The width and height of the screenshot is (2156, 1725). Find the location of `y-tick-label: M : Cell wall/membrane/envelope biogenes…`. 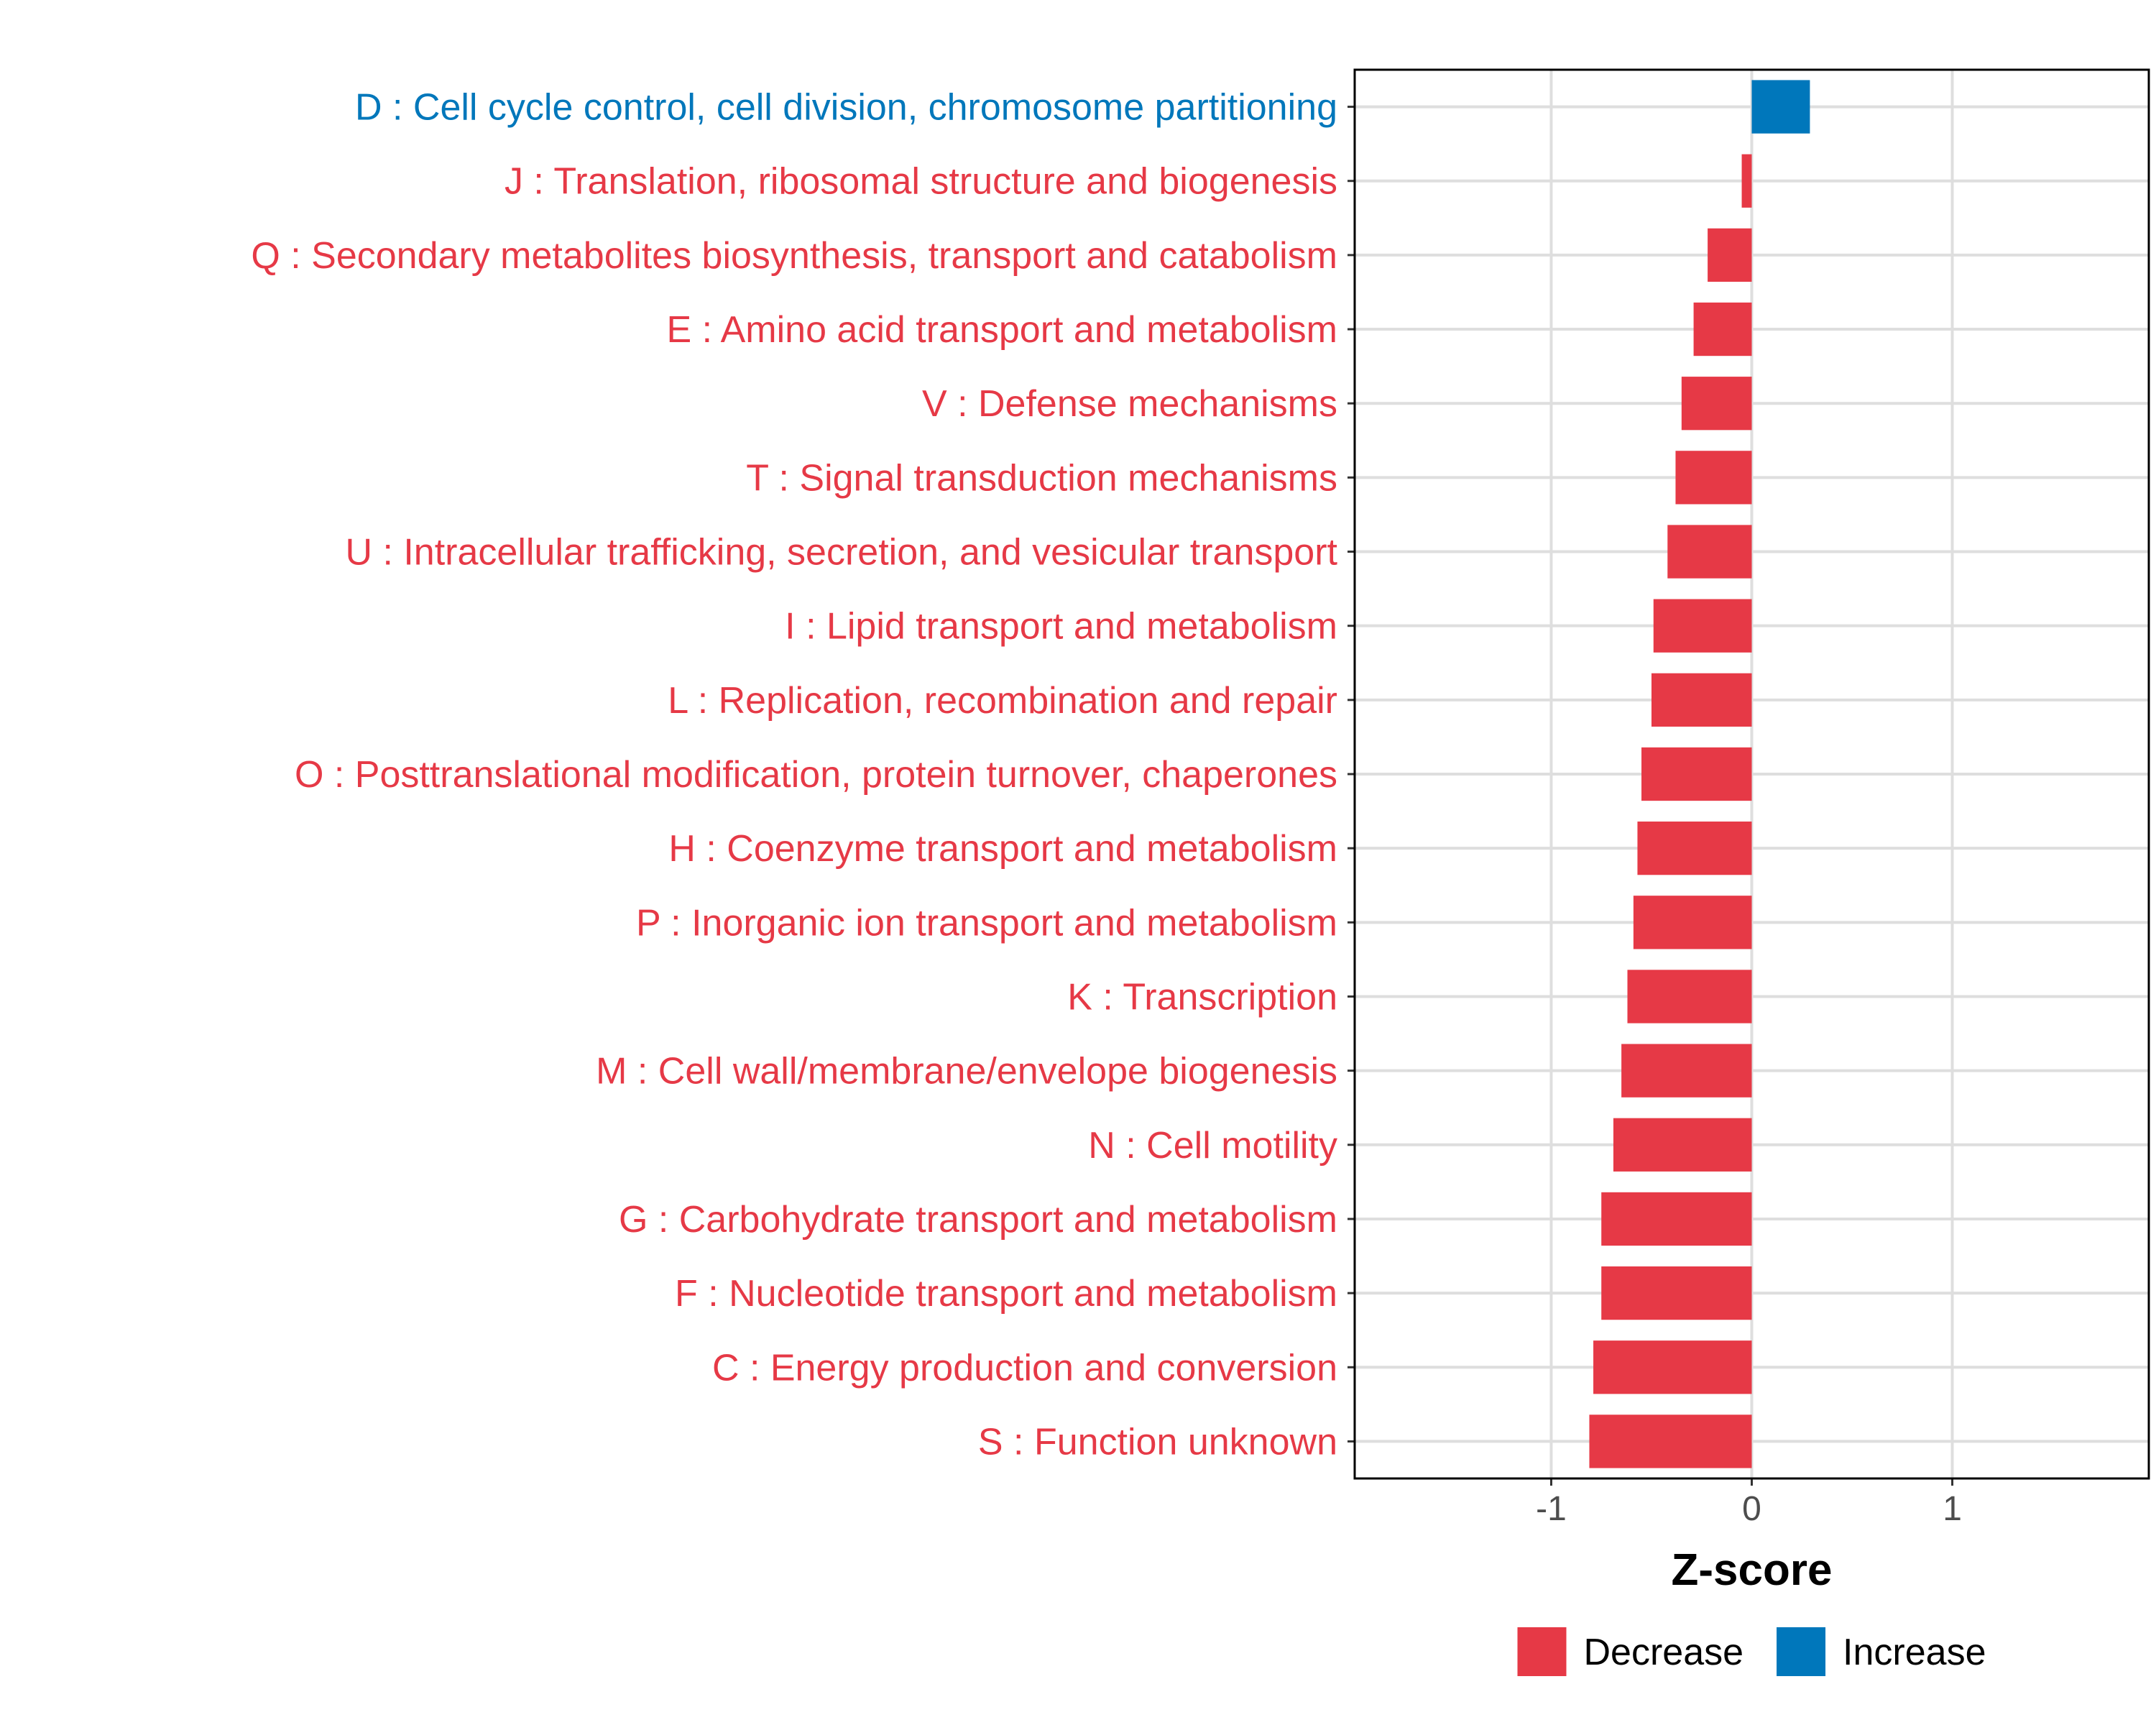

y-tick-label: M : Cell wall/membrane/envelope biogenes… is located at coordinates (967, 1071).